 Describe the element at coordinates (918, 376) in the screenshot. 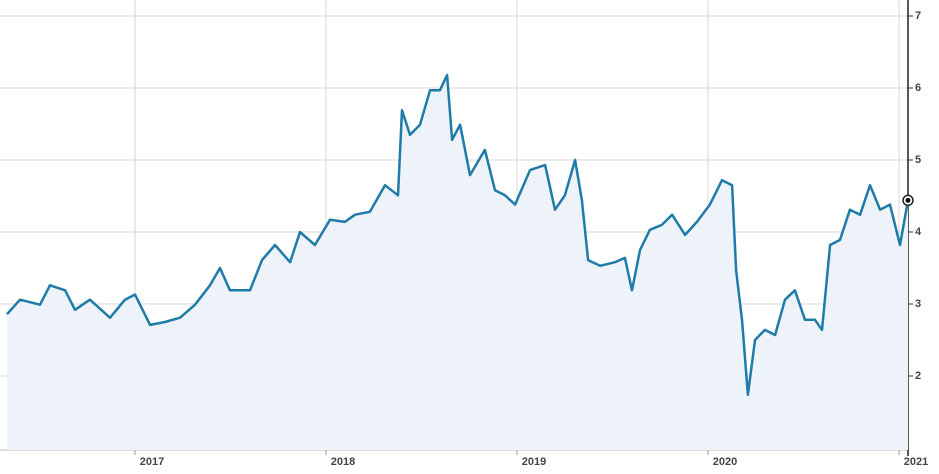

I see `y-tick-label: 2` at that location.